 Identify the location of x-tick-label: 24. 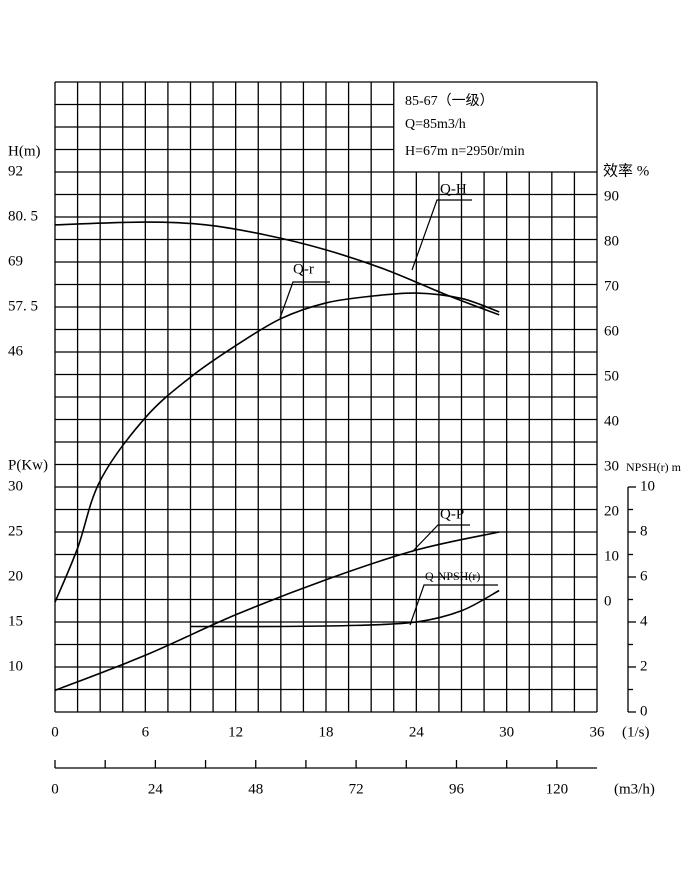
(417, 732).